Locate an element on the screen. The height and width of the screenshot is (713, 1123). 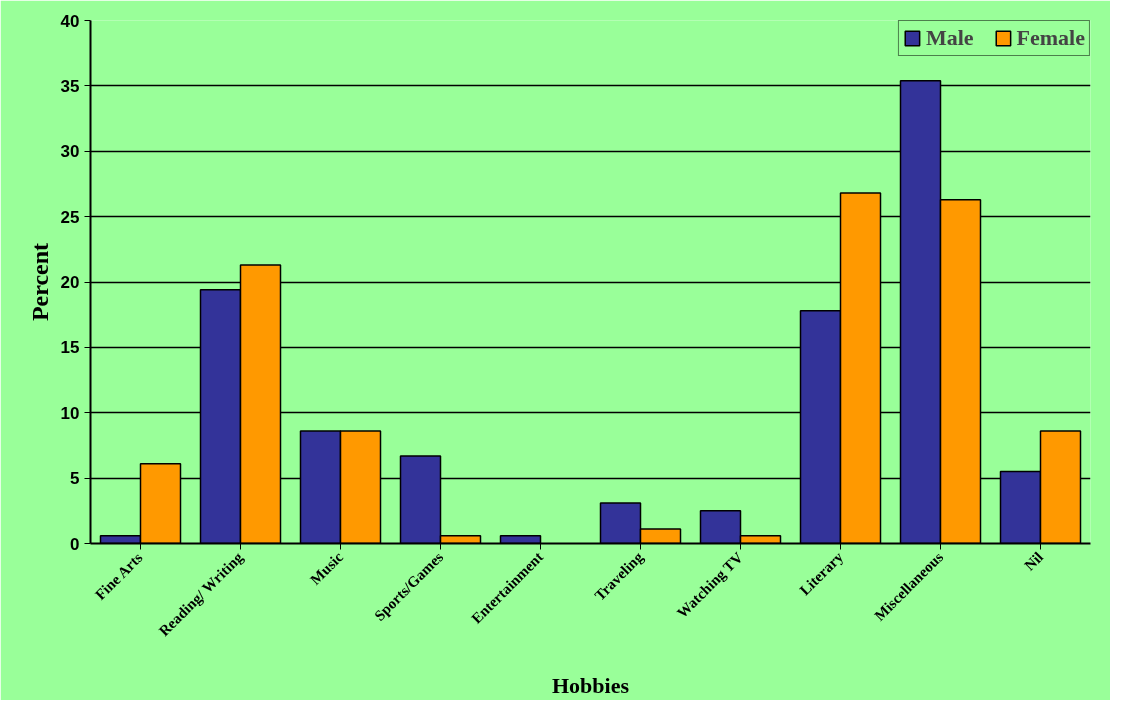
y-tick-label: 40 is located at coordinates (70, 21).